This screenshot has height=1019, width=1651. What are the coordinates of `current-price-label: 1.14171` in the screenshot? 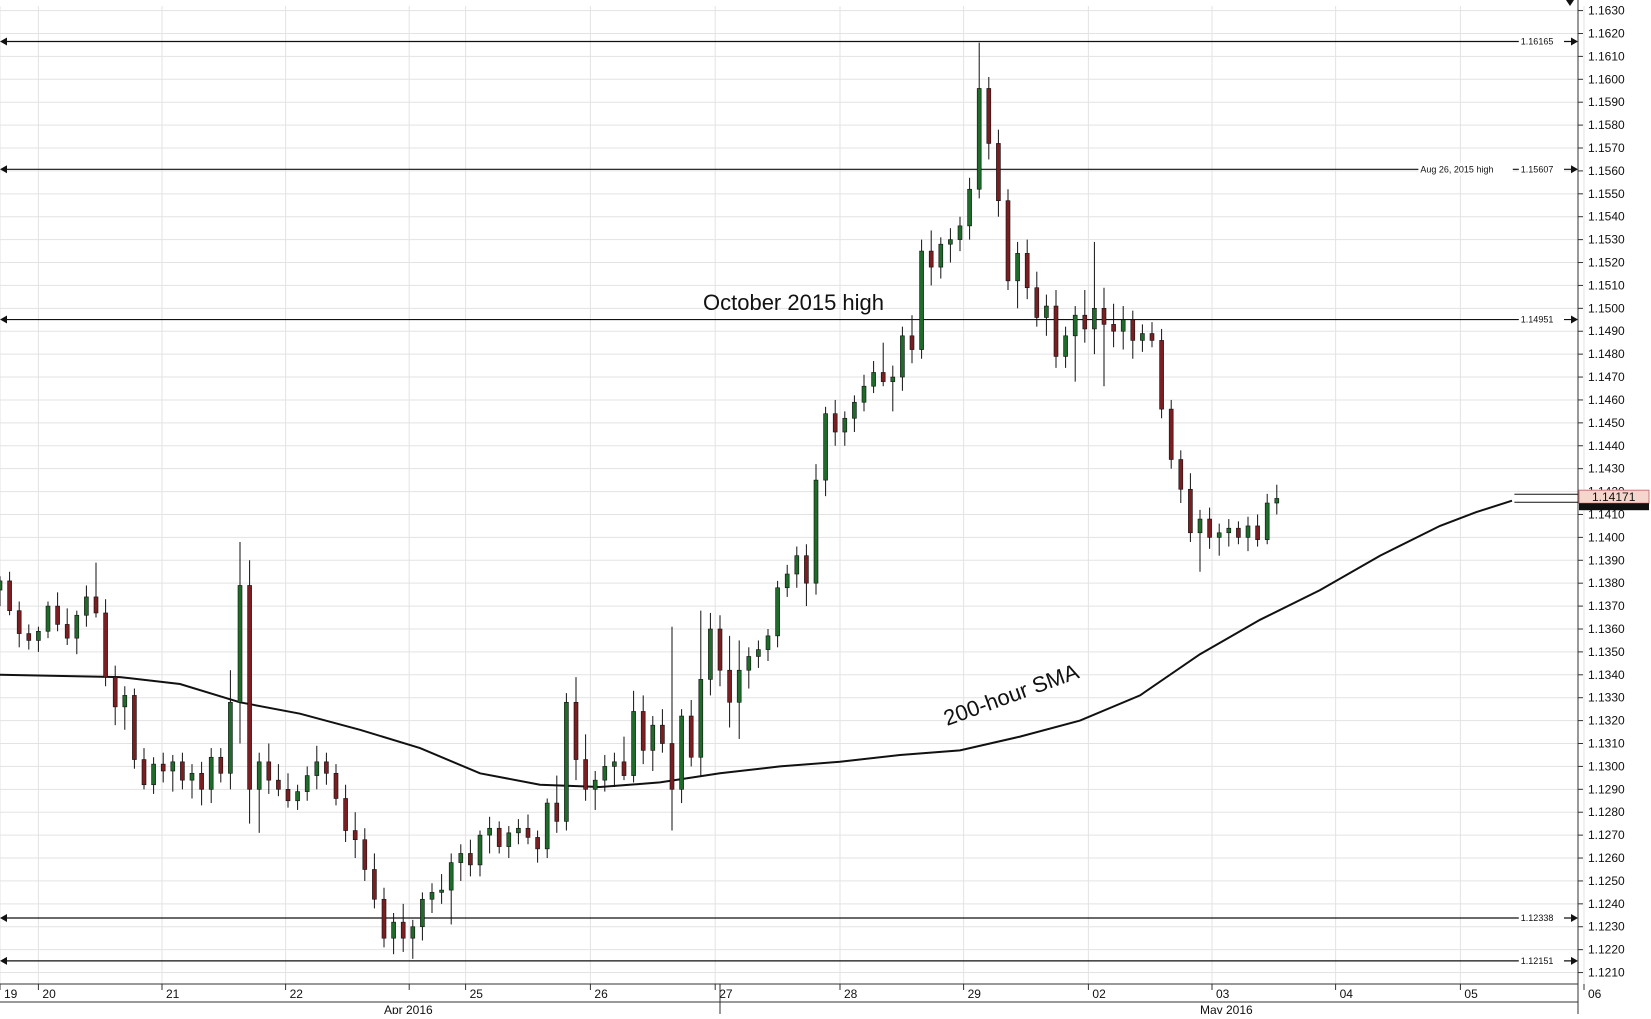 It's located at (1614, 497).